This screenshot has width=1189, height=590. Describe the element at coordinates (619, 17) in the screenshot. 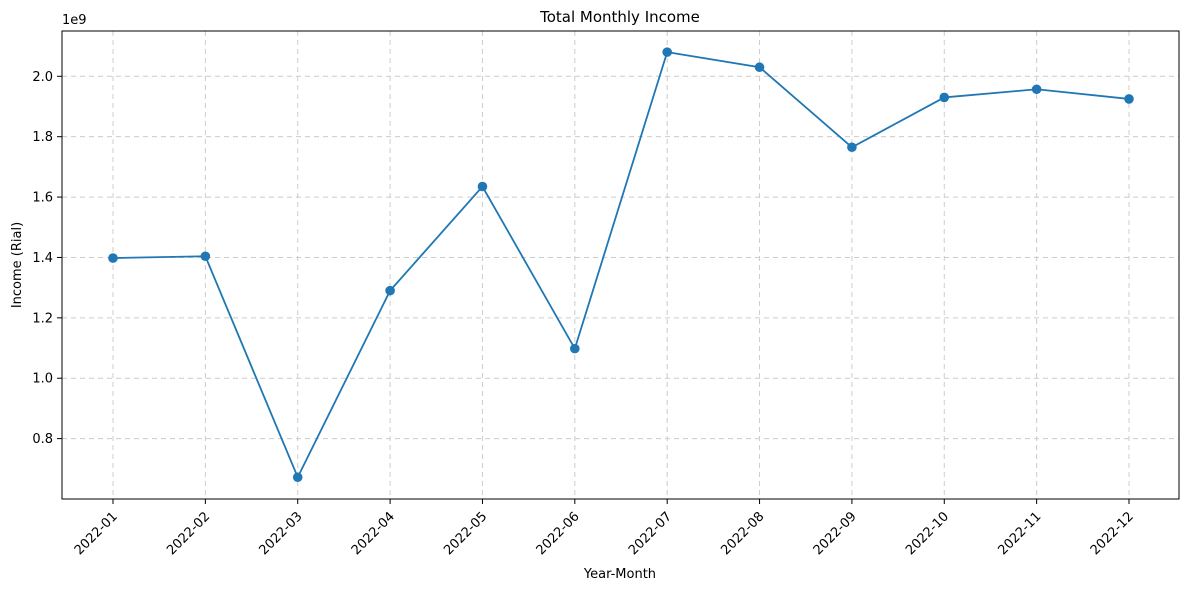

I see `chart-title: Total Monthly Income` at that location.